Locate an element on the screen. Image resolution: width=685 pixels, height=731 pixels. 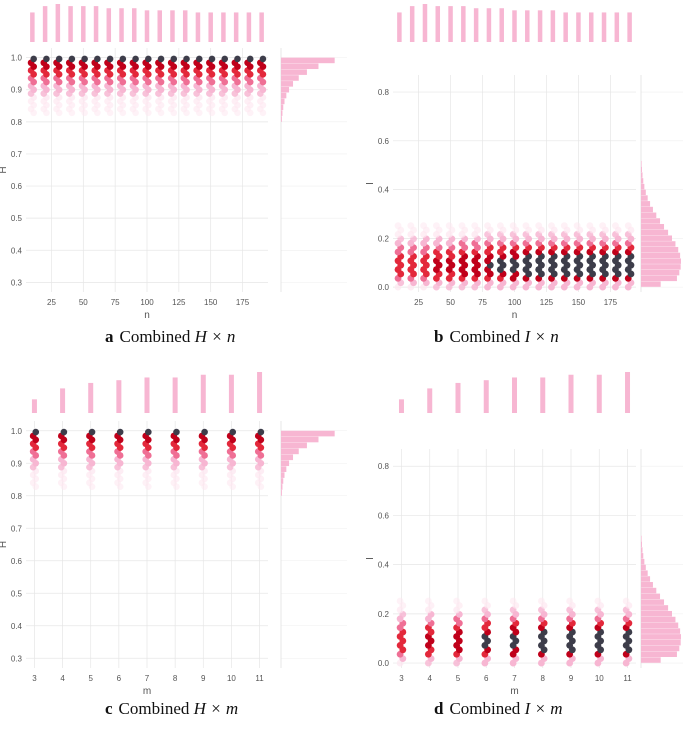
y-tick-label: 0.6 is located at coordinates (384, 141).